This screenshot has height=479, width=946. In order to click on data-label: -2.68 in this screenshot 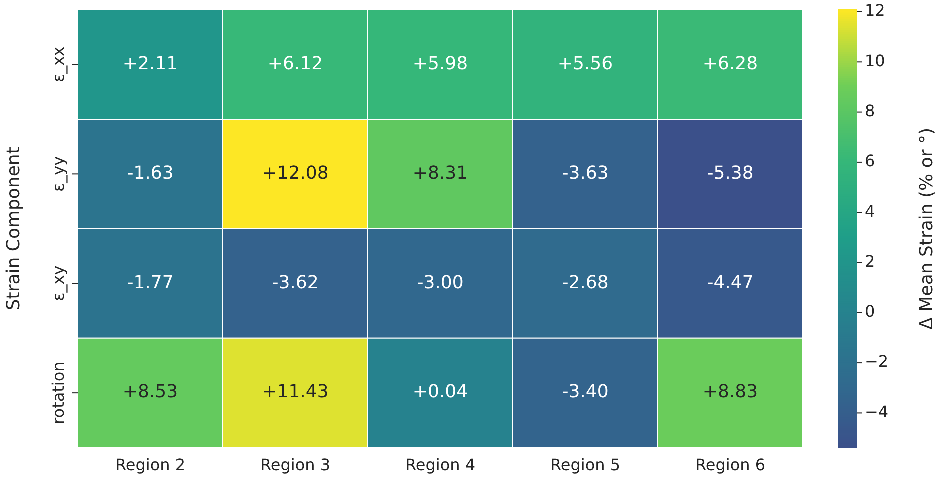, I will do `click(585, 283)`.